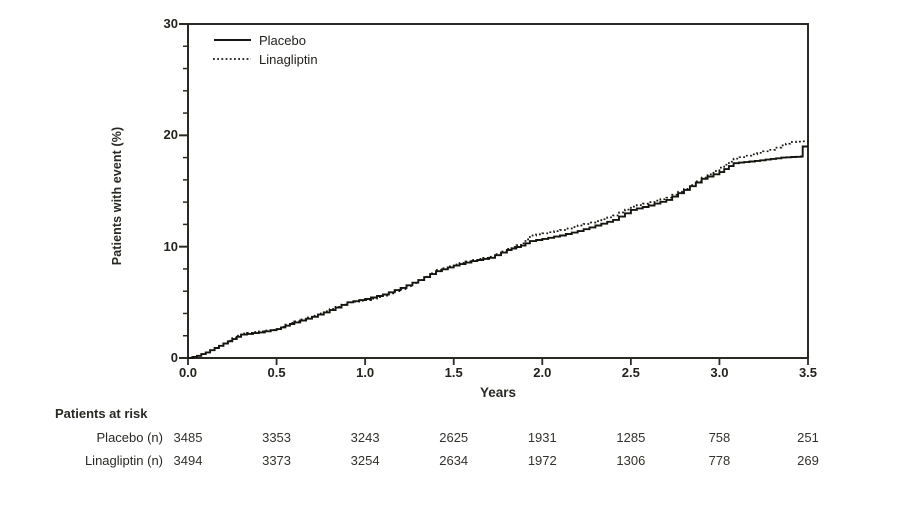 This screenshot has height=509, width=904. Describe the element at coordinates (454, 460) in the screenshot. I see `risk-count: 2634` at that location.